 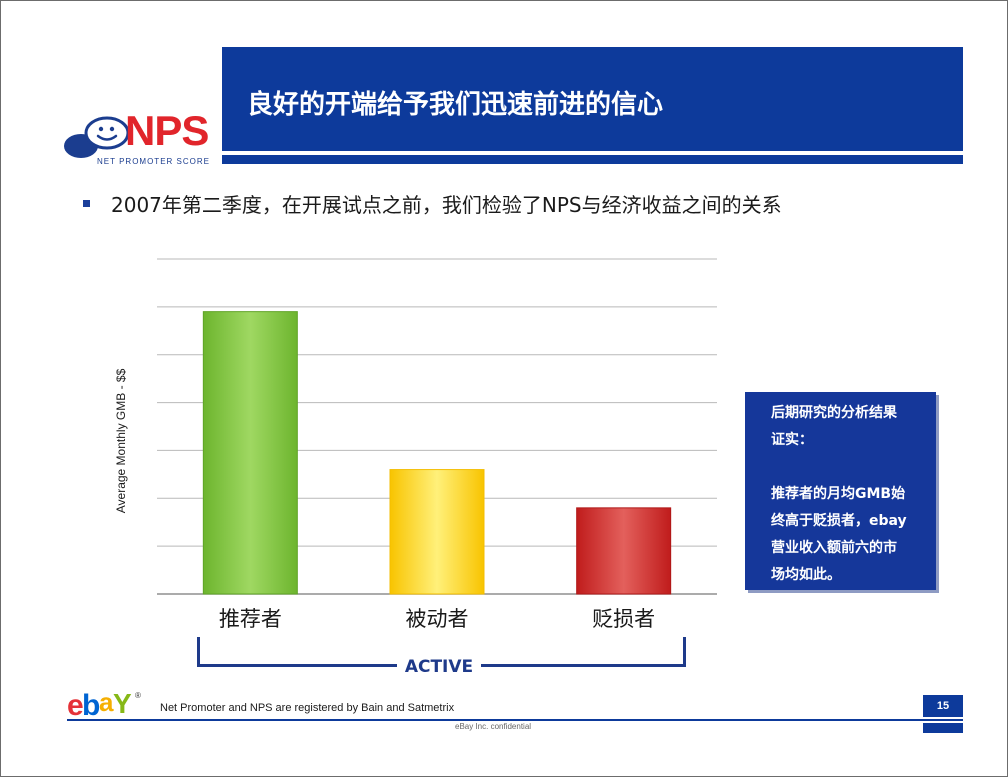 I want to click on nps-logo: NPS NET PROMOTER SCORE, so click(x=138, y=139).